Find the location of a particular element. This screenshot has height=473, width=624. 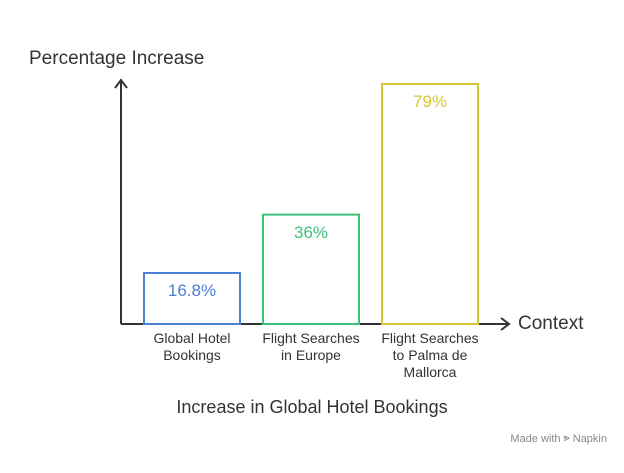

bar-value-label-2: 36% is located at coordinates (311, 232).